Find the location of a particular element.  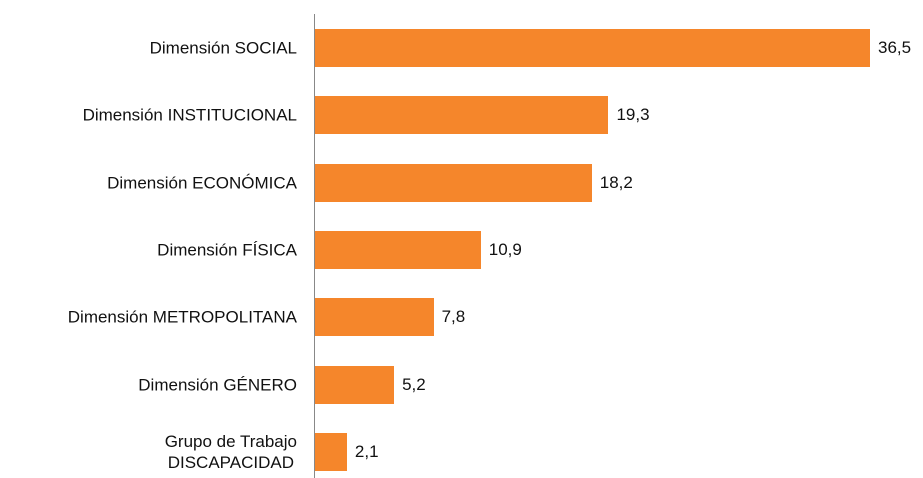

axis-line is located at coordinates (314, 246).